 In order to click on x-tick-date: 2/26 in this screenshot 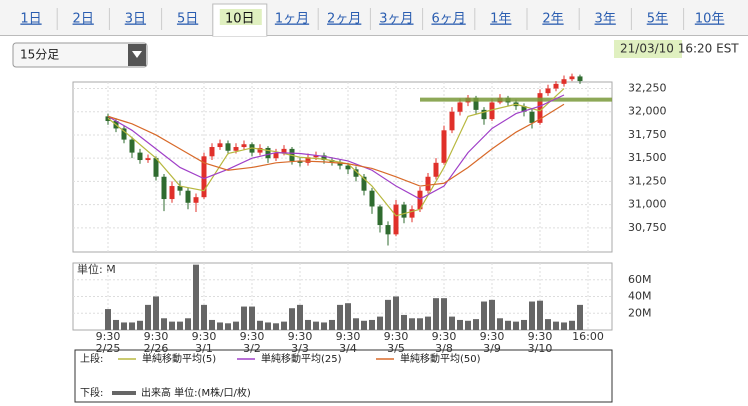, I will do `click(156, 348)`.